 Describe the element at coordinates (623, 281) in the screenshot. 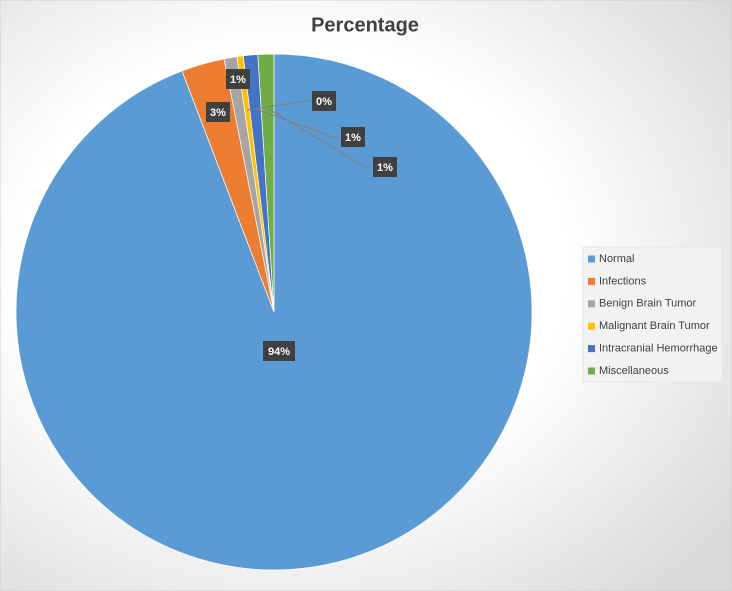

I see `legend-label: Infections` at that location.